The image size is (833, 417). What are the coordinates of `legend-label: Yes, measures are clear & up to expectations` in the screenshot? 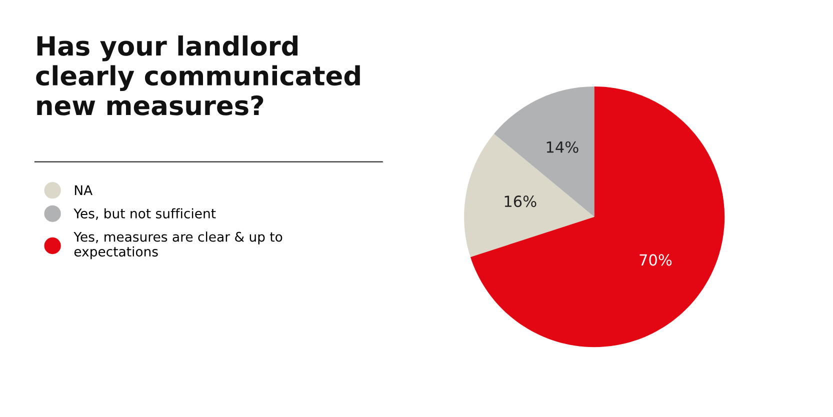 It's located at (178, 246).